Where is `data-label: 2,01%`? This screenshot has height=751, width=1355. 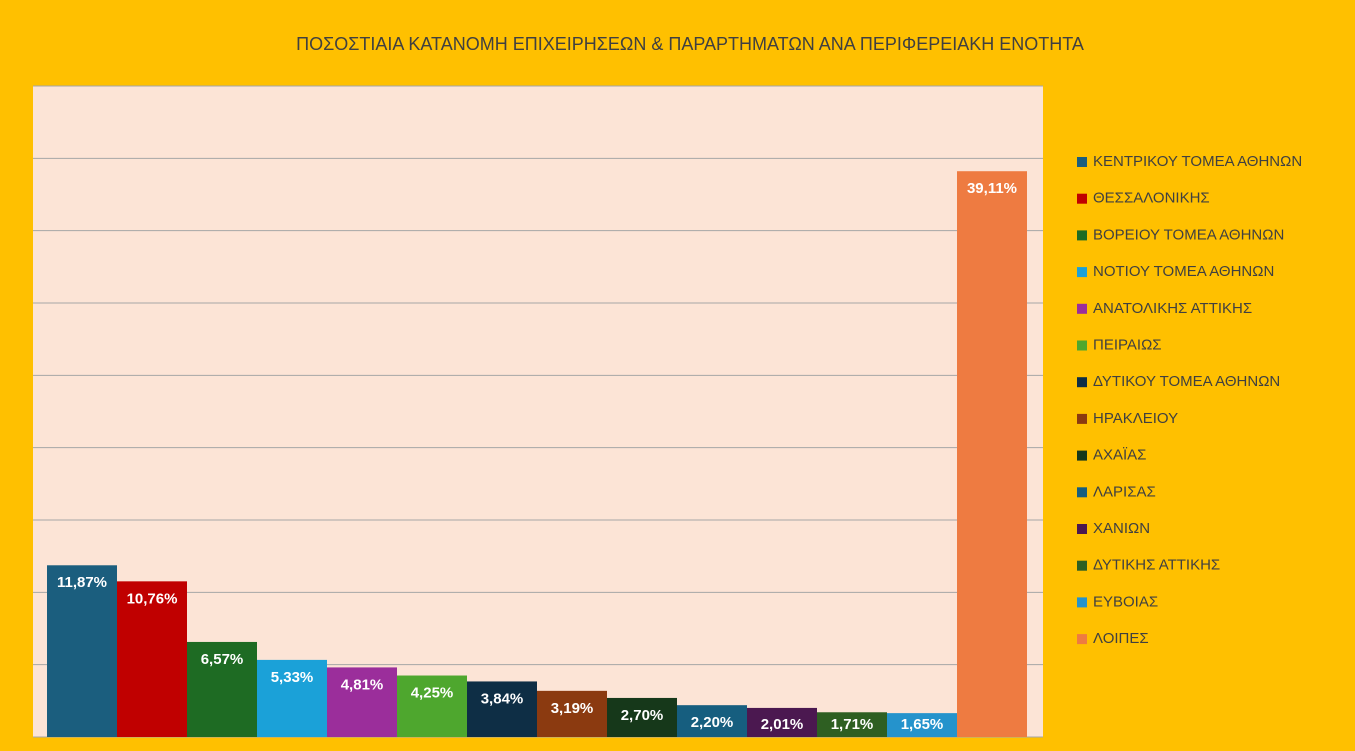
data-label: 2,01% is located at coordinates (782, 724).